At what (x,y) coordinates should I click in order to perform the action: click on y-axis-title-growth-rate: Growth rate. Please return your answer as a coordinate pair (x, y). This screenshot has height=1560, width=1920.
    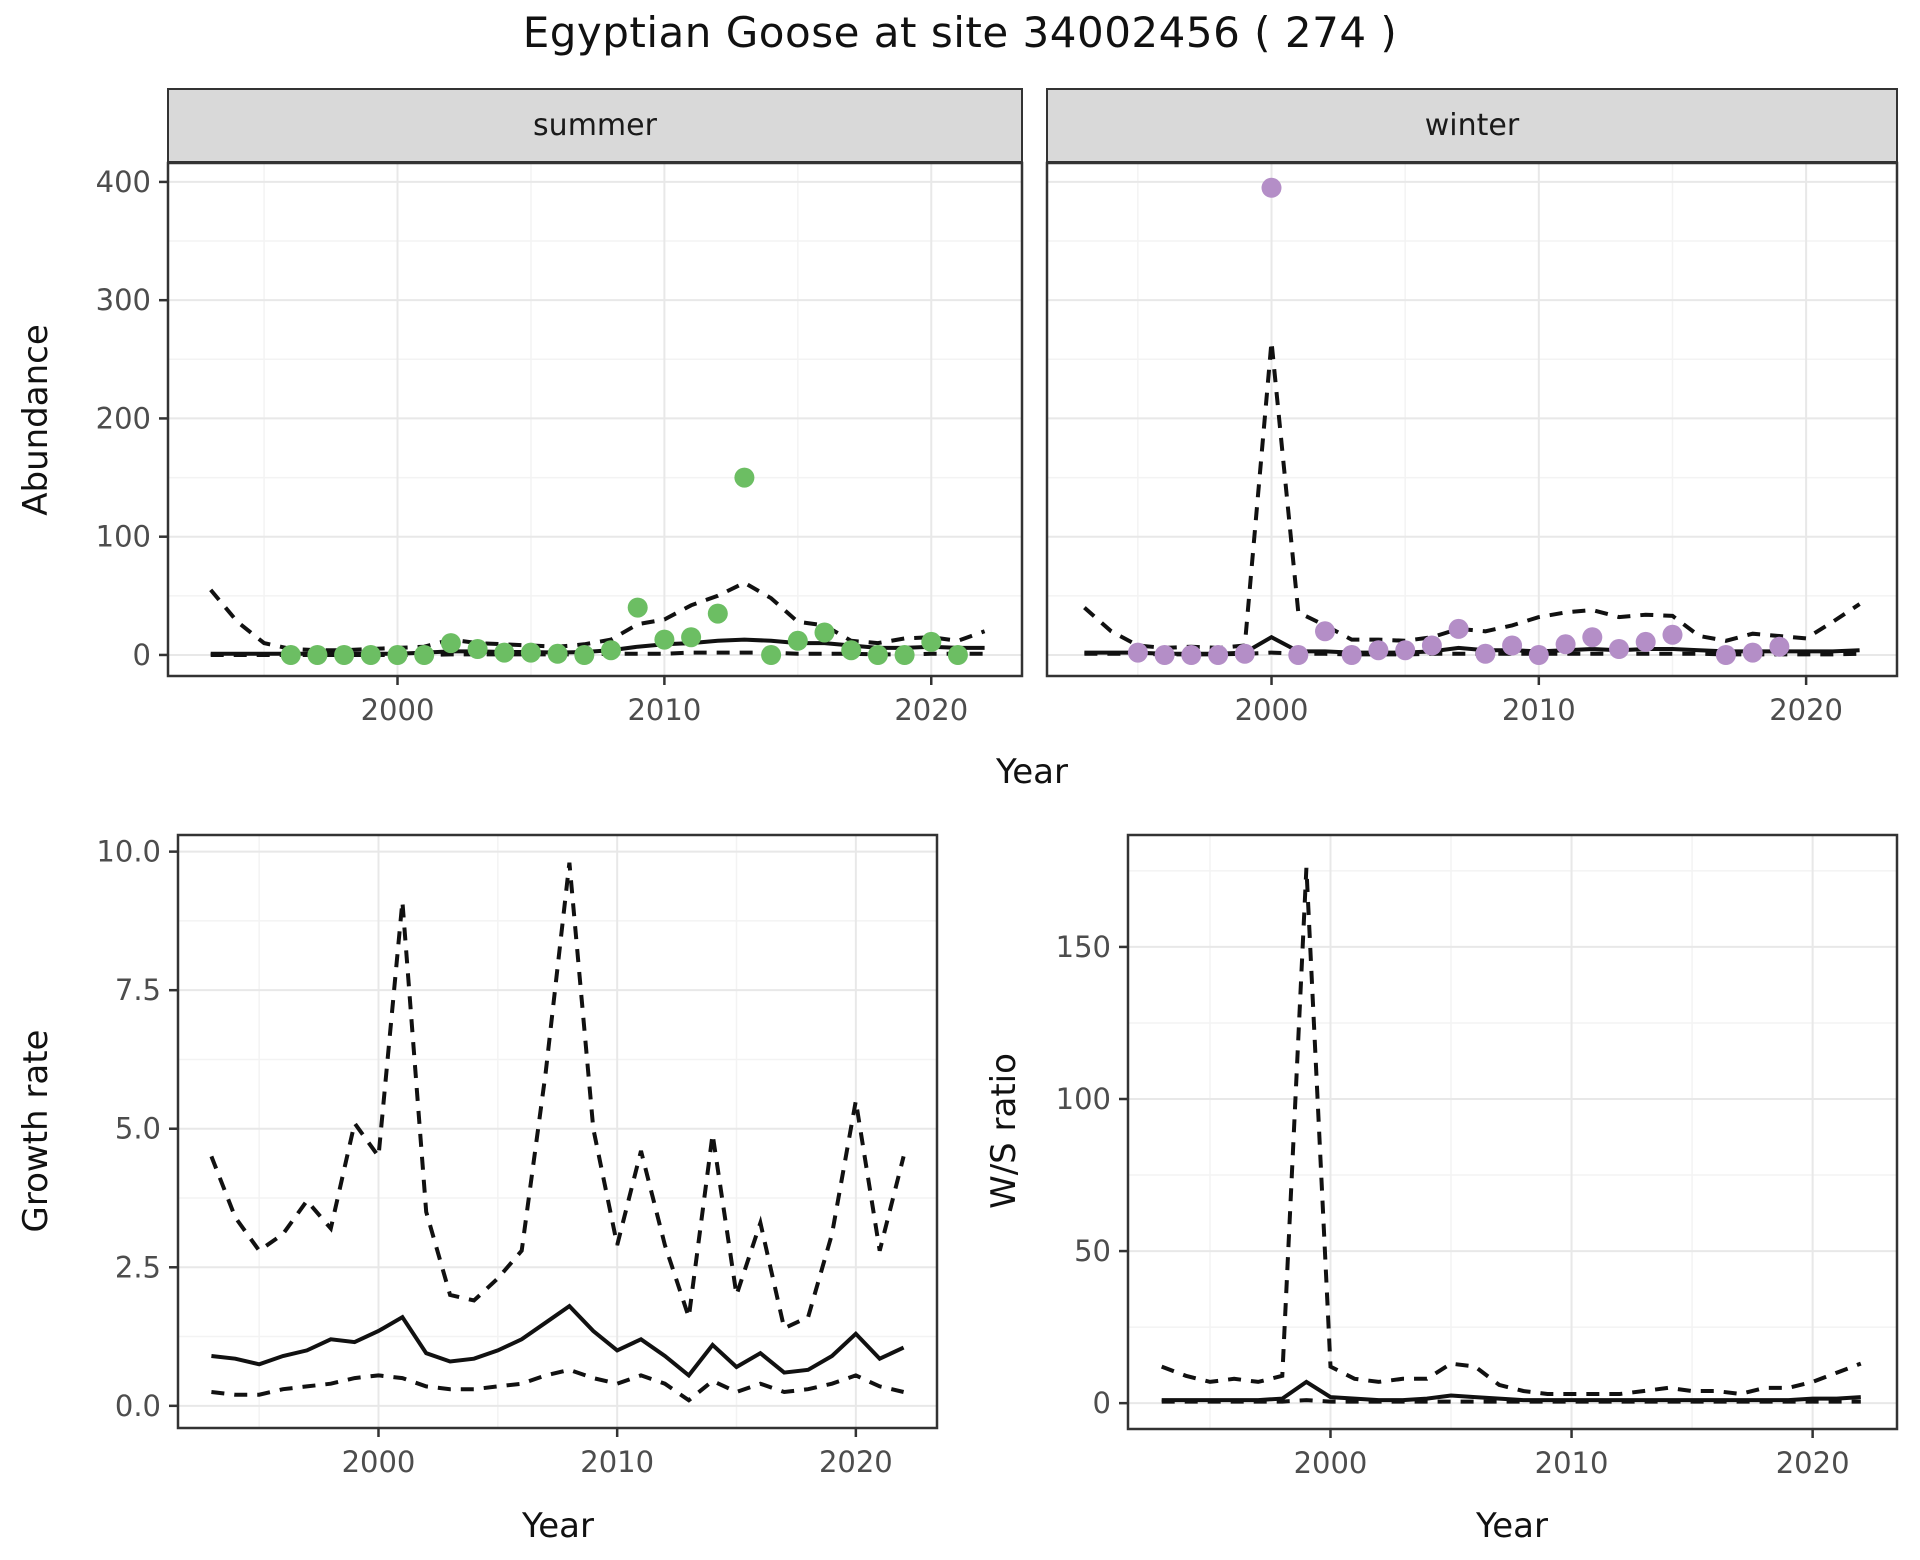
    Looking at the image, I should click on (36, 1131).